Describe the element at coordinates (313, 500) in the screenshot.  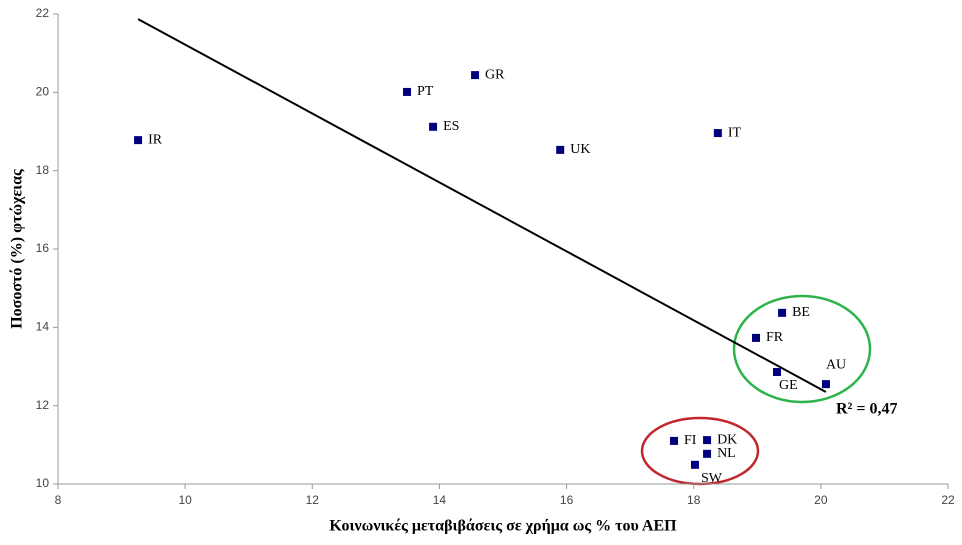
I see `x-tick-label: 12` at that location.